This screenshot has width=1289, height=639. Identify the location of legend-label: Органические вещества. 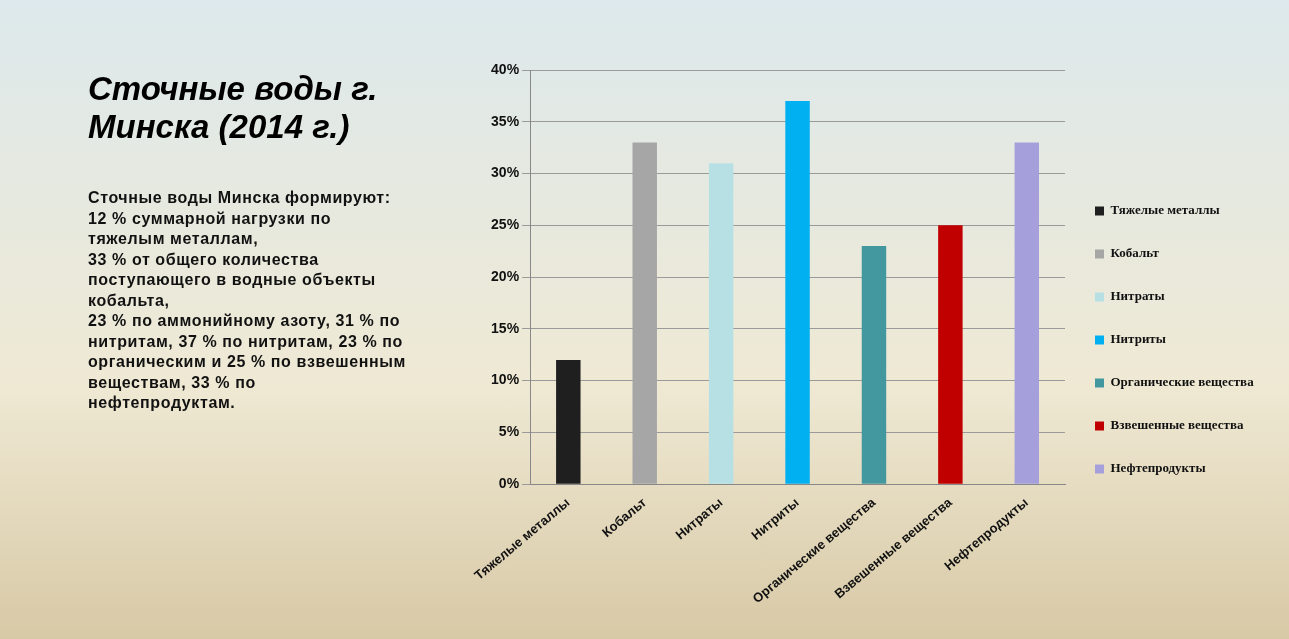
(1182, 382).